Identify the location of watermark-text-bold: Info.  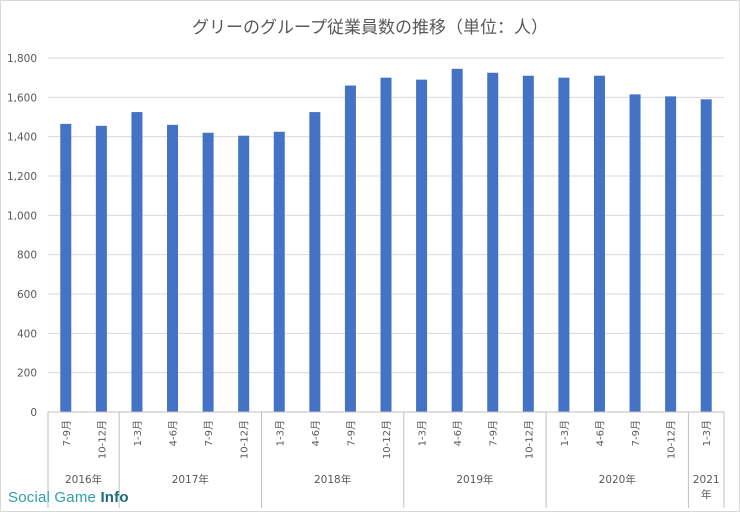
(114, 497).